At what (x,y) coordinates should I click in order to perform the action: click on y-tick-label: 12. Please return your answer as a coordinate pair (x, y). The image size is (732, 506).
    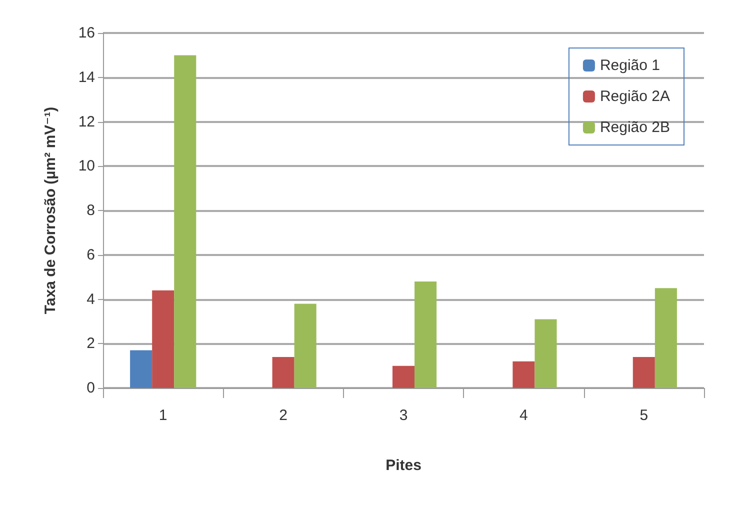
    Looking at the image, I should click on (86, 121).